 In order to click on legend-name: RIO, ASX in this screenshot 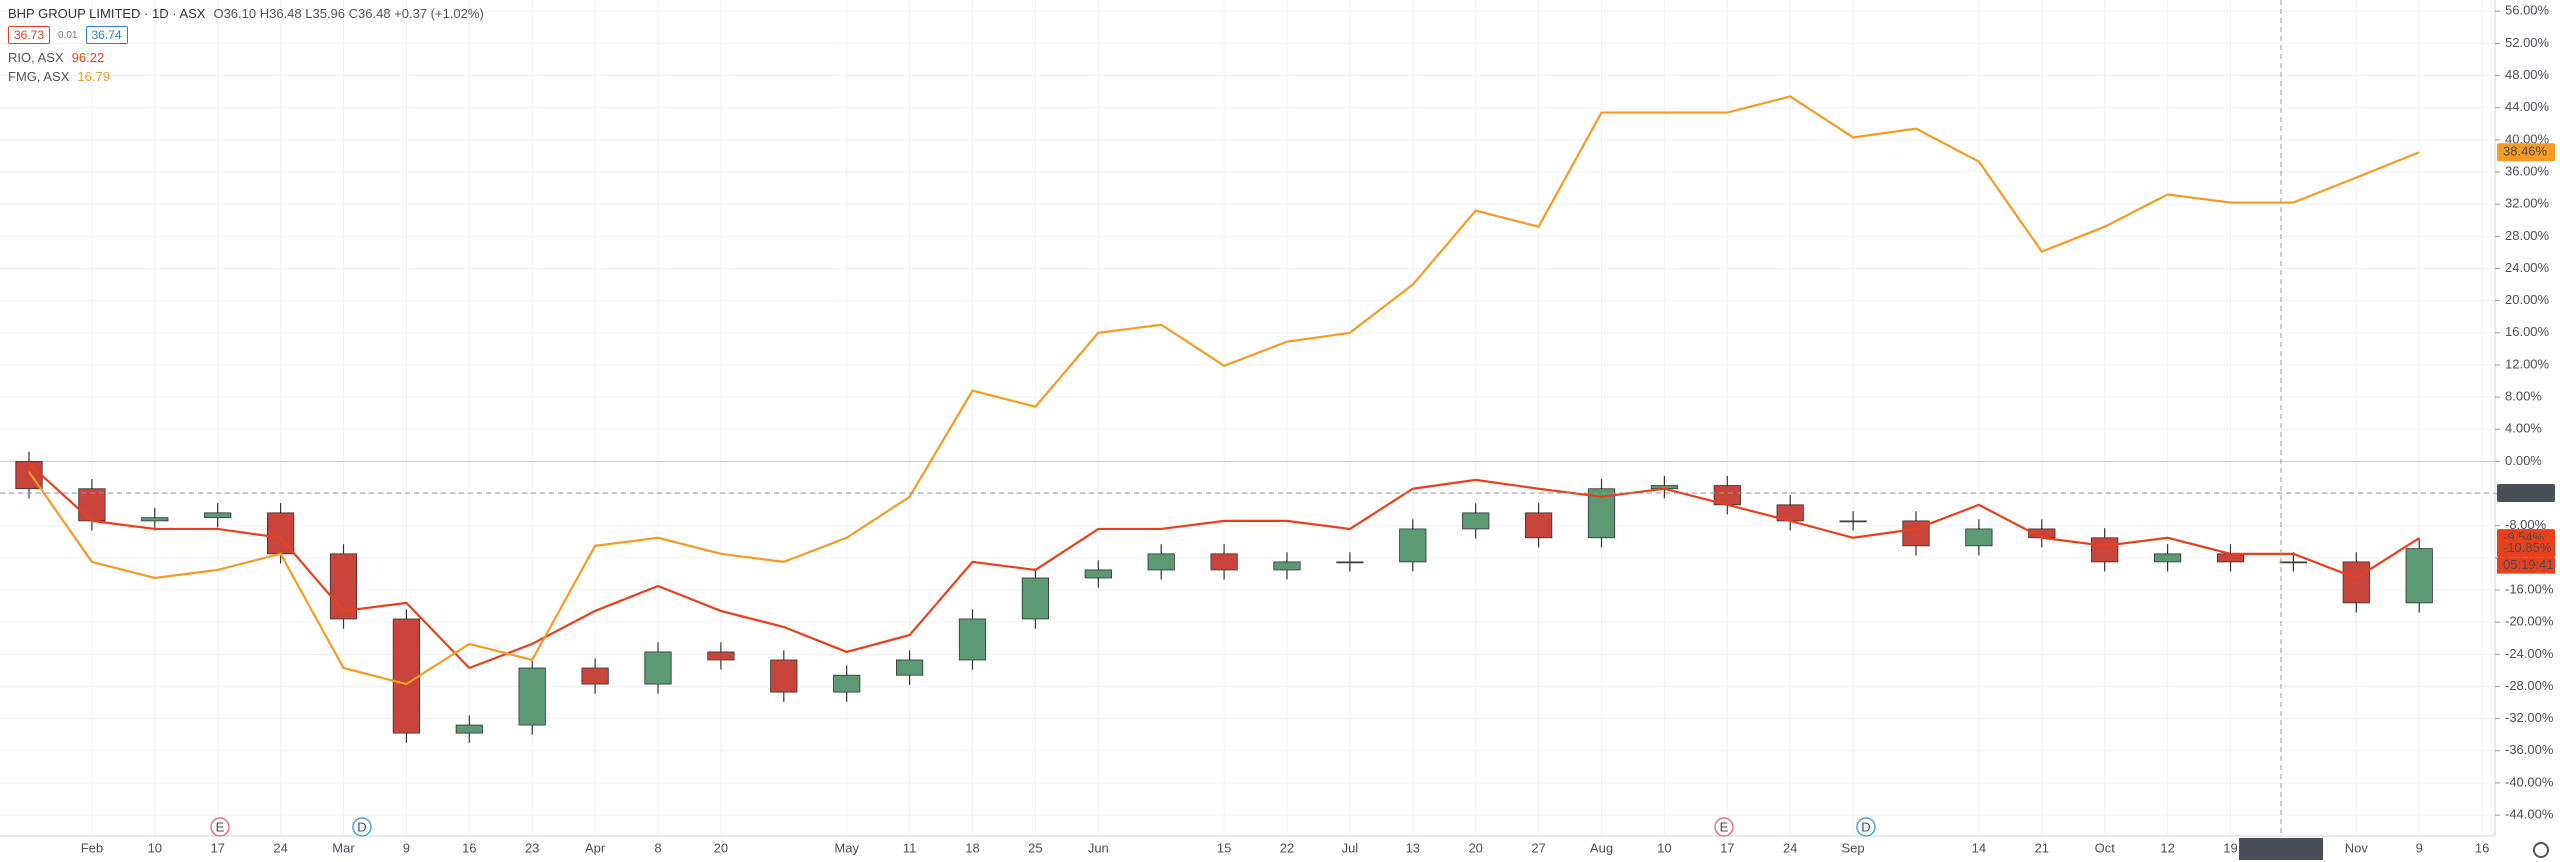, I will do `click(36, 57)`.